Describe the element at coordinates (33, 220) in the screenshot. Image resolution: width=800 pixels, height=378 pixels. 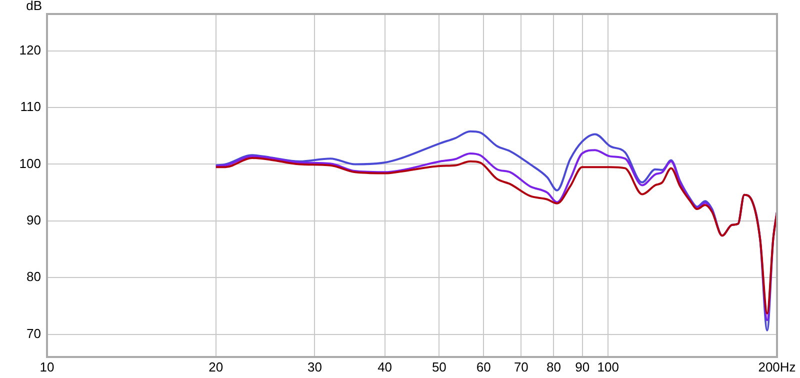
I see `y-tick-label: 90` at that location.